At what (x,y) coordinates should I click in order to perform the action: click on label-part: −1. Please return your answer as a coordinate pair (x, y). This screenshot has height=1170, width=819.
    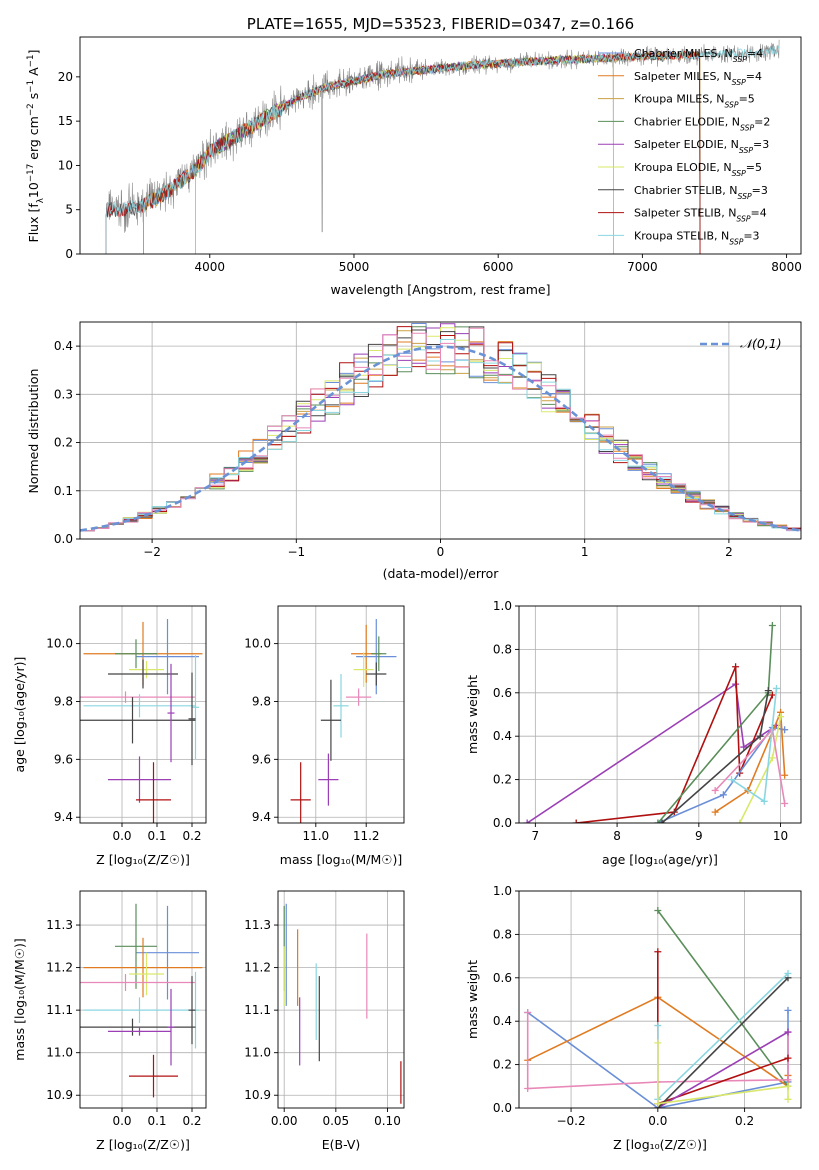
    Looking at the image, I should click on (31, 60).